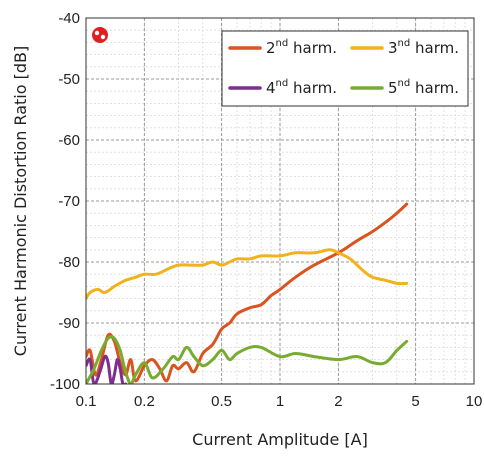 The width and height of the screenshot is (484, 457). I want to click on y-tick-label: -60, so click(69, 140).